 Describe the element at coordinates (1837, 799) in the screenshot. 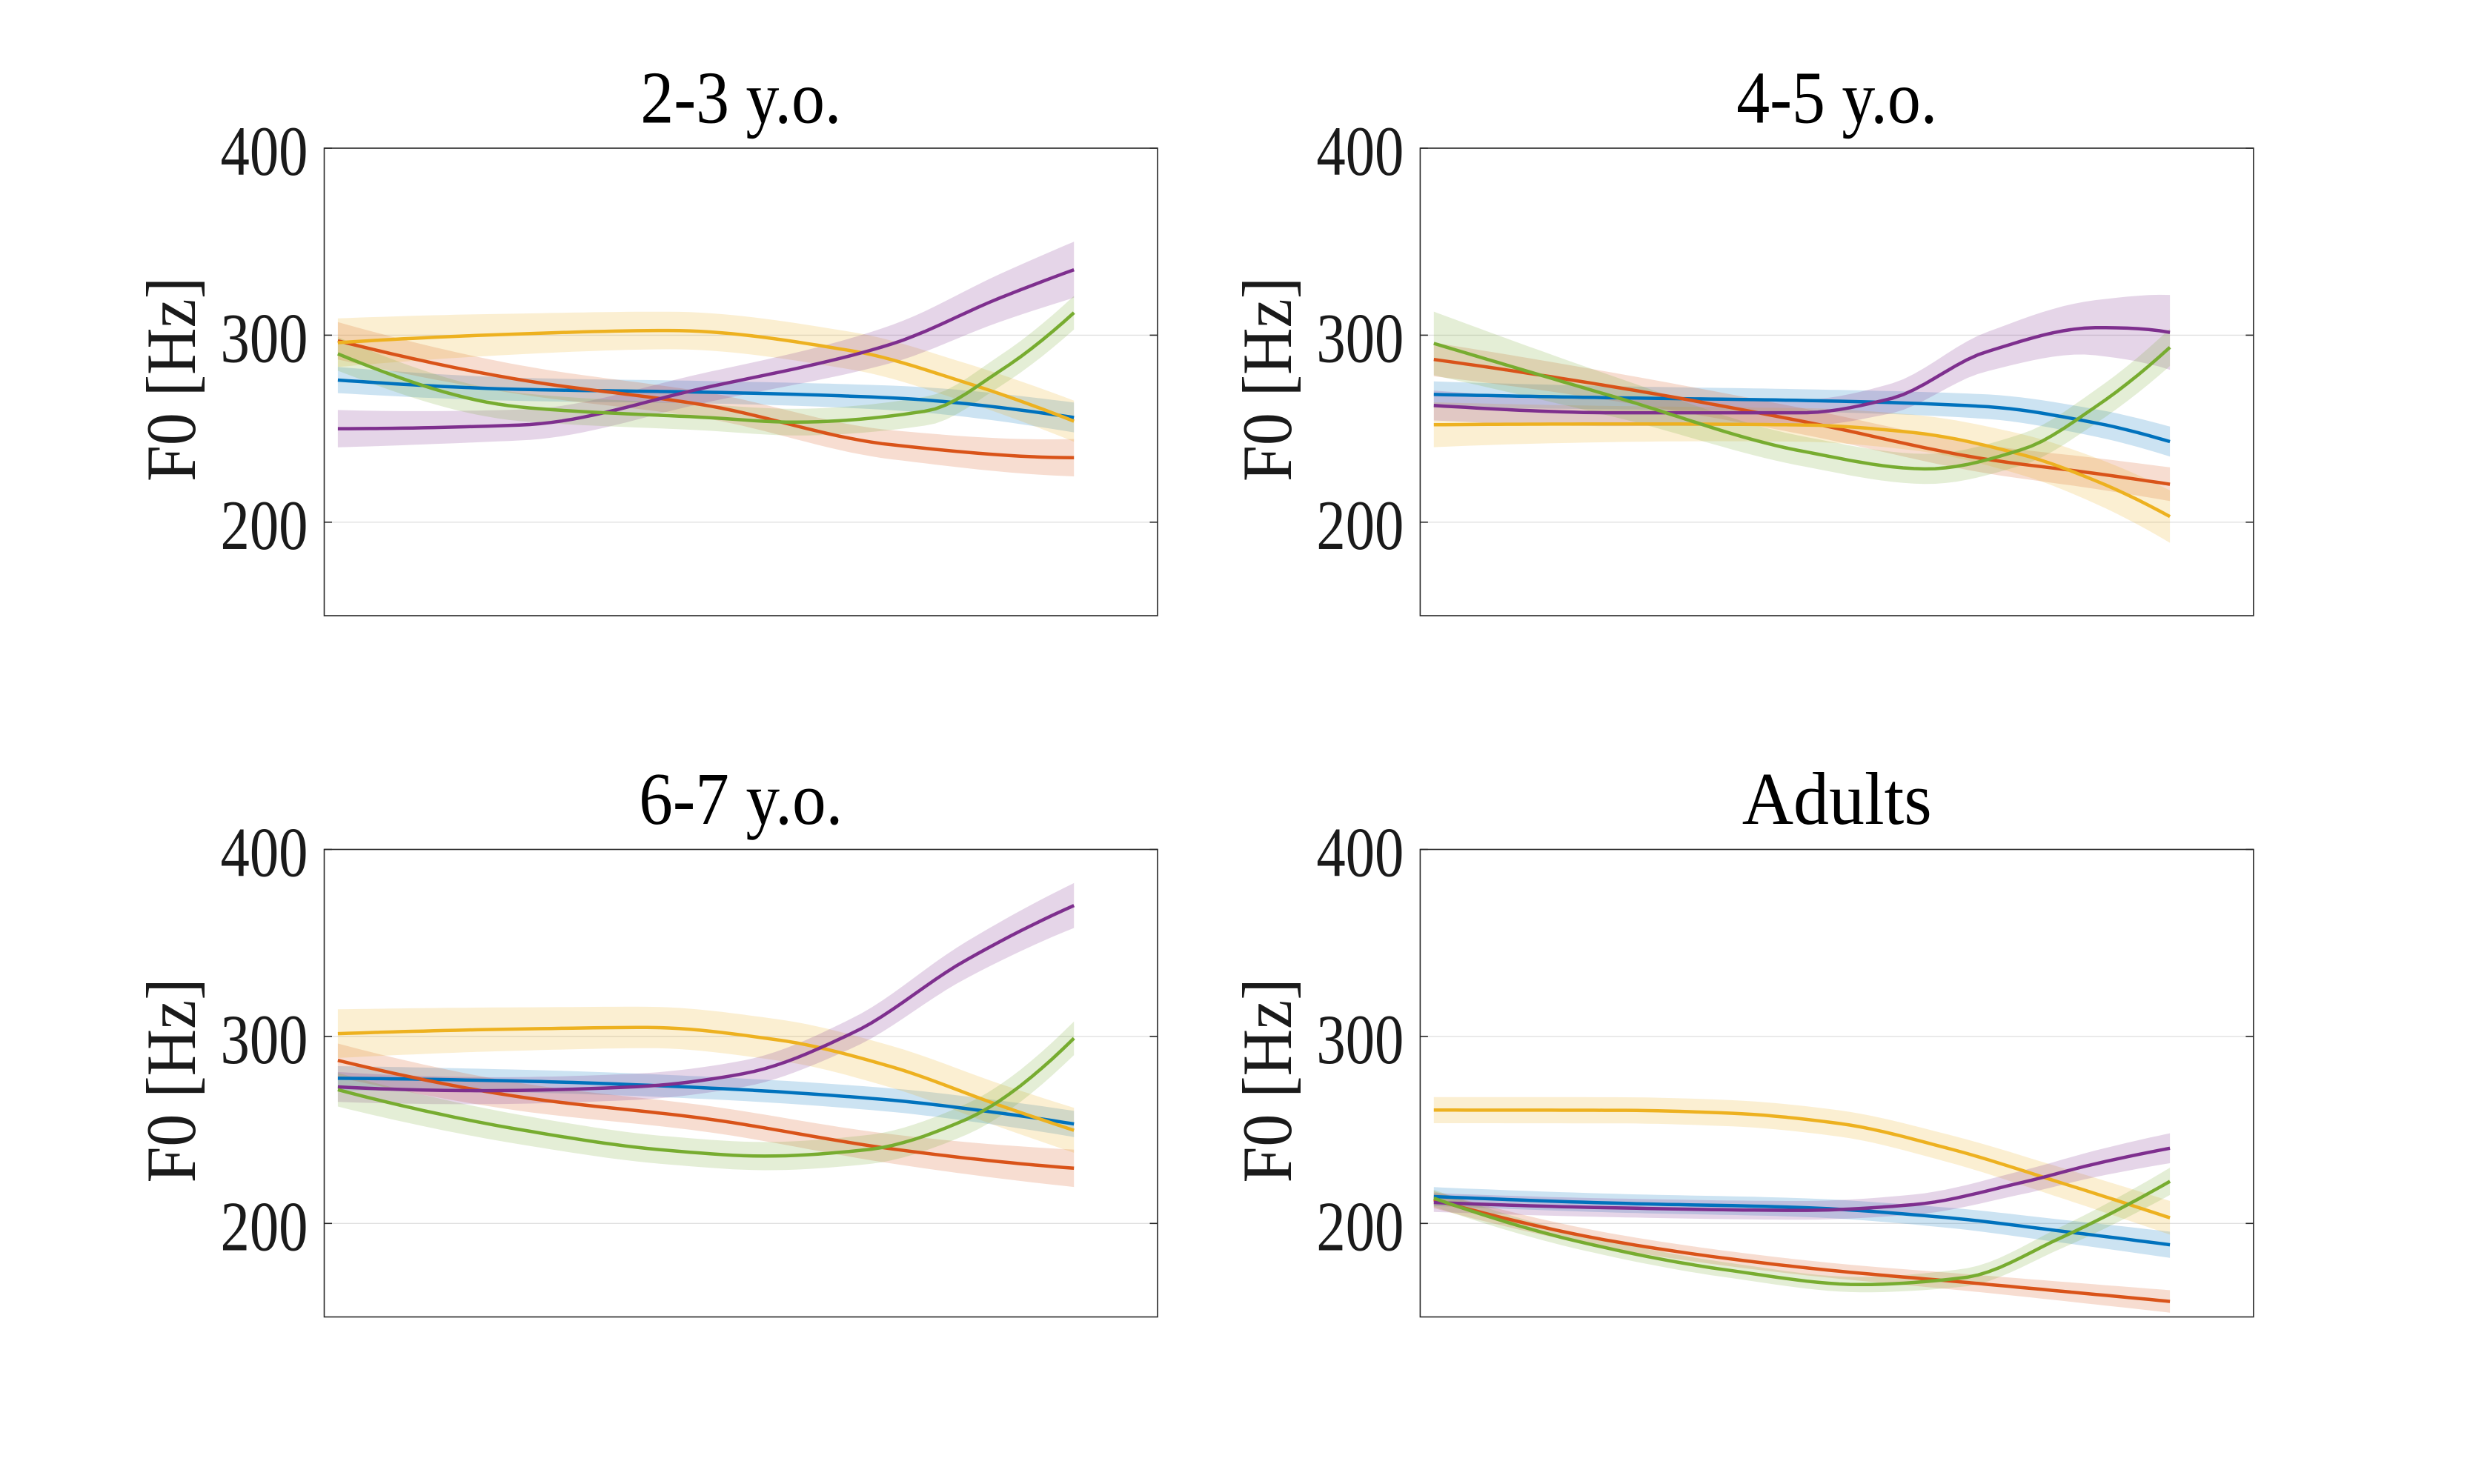

I see `svg-text: Adults` at that location.